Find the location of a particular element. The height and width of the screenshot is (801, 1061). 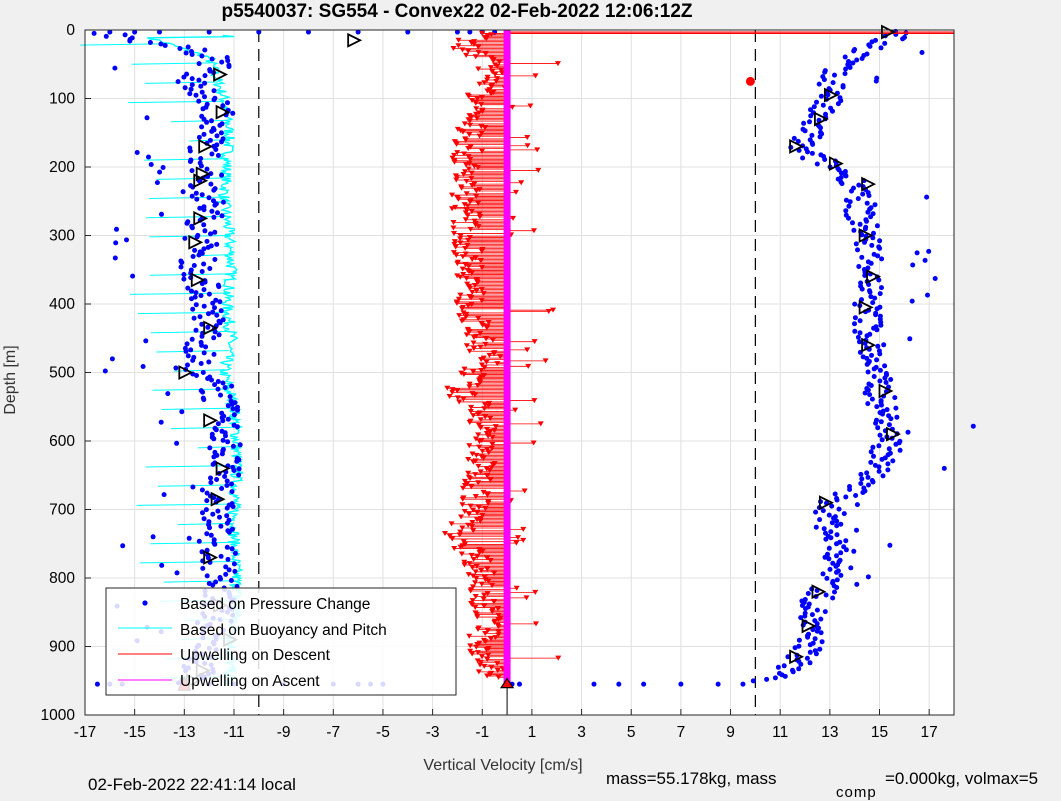

x-tick-label: -17 is located at coordinates (85, 732).